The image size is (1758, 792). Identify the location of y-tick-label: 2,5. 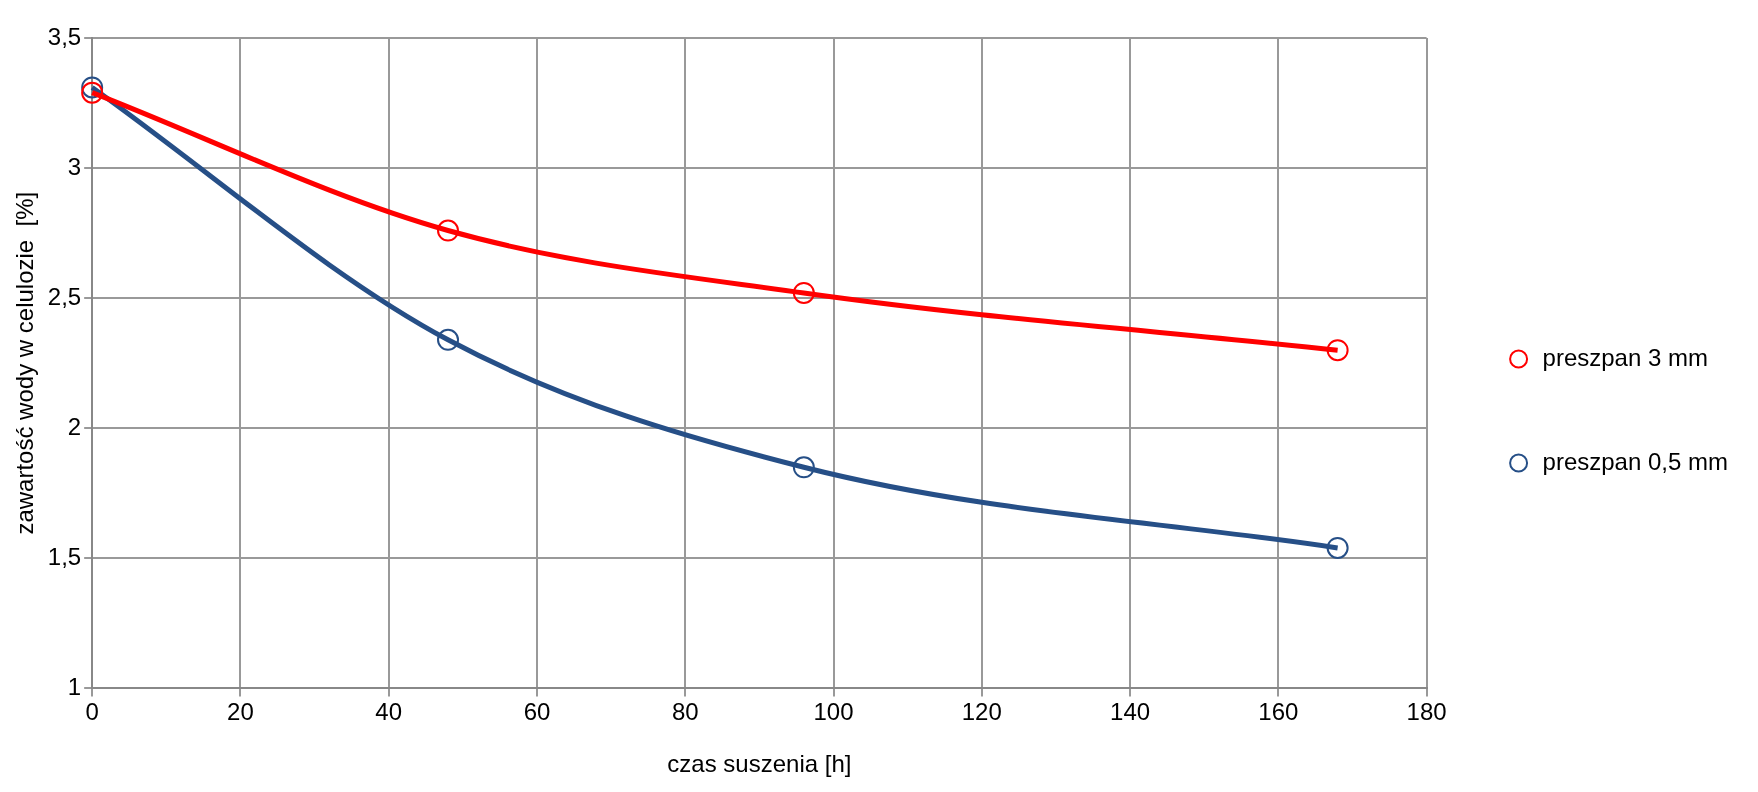
(64, 296).